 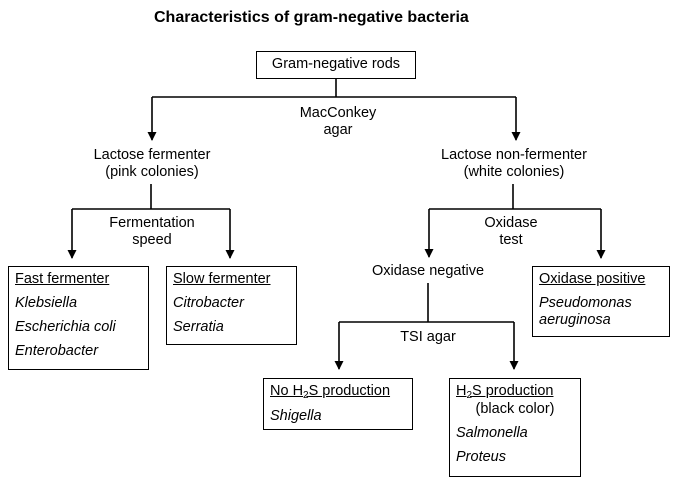 I want to click on h2s-note: (black color), so click(x=515, y=409).